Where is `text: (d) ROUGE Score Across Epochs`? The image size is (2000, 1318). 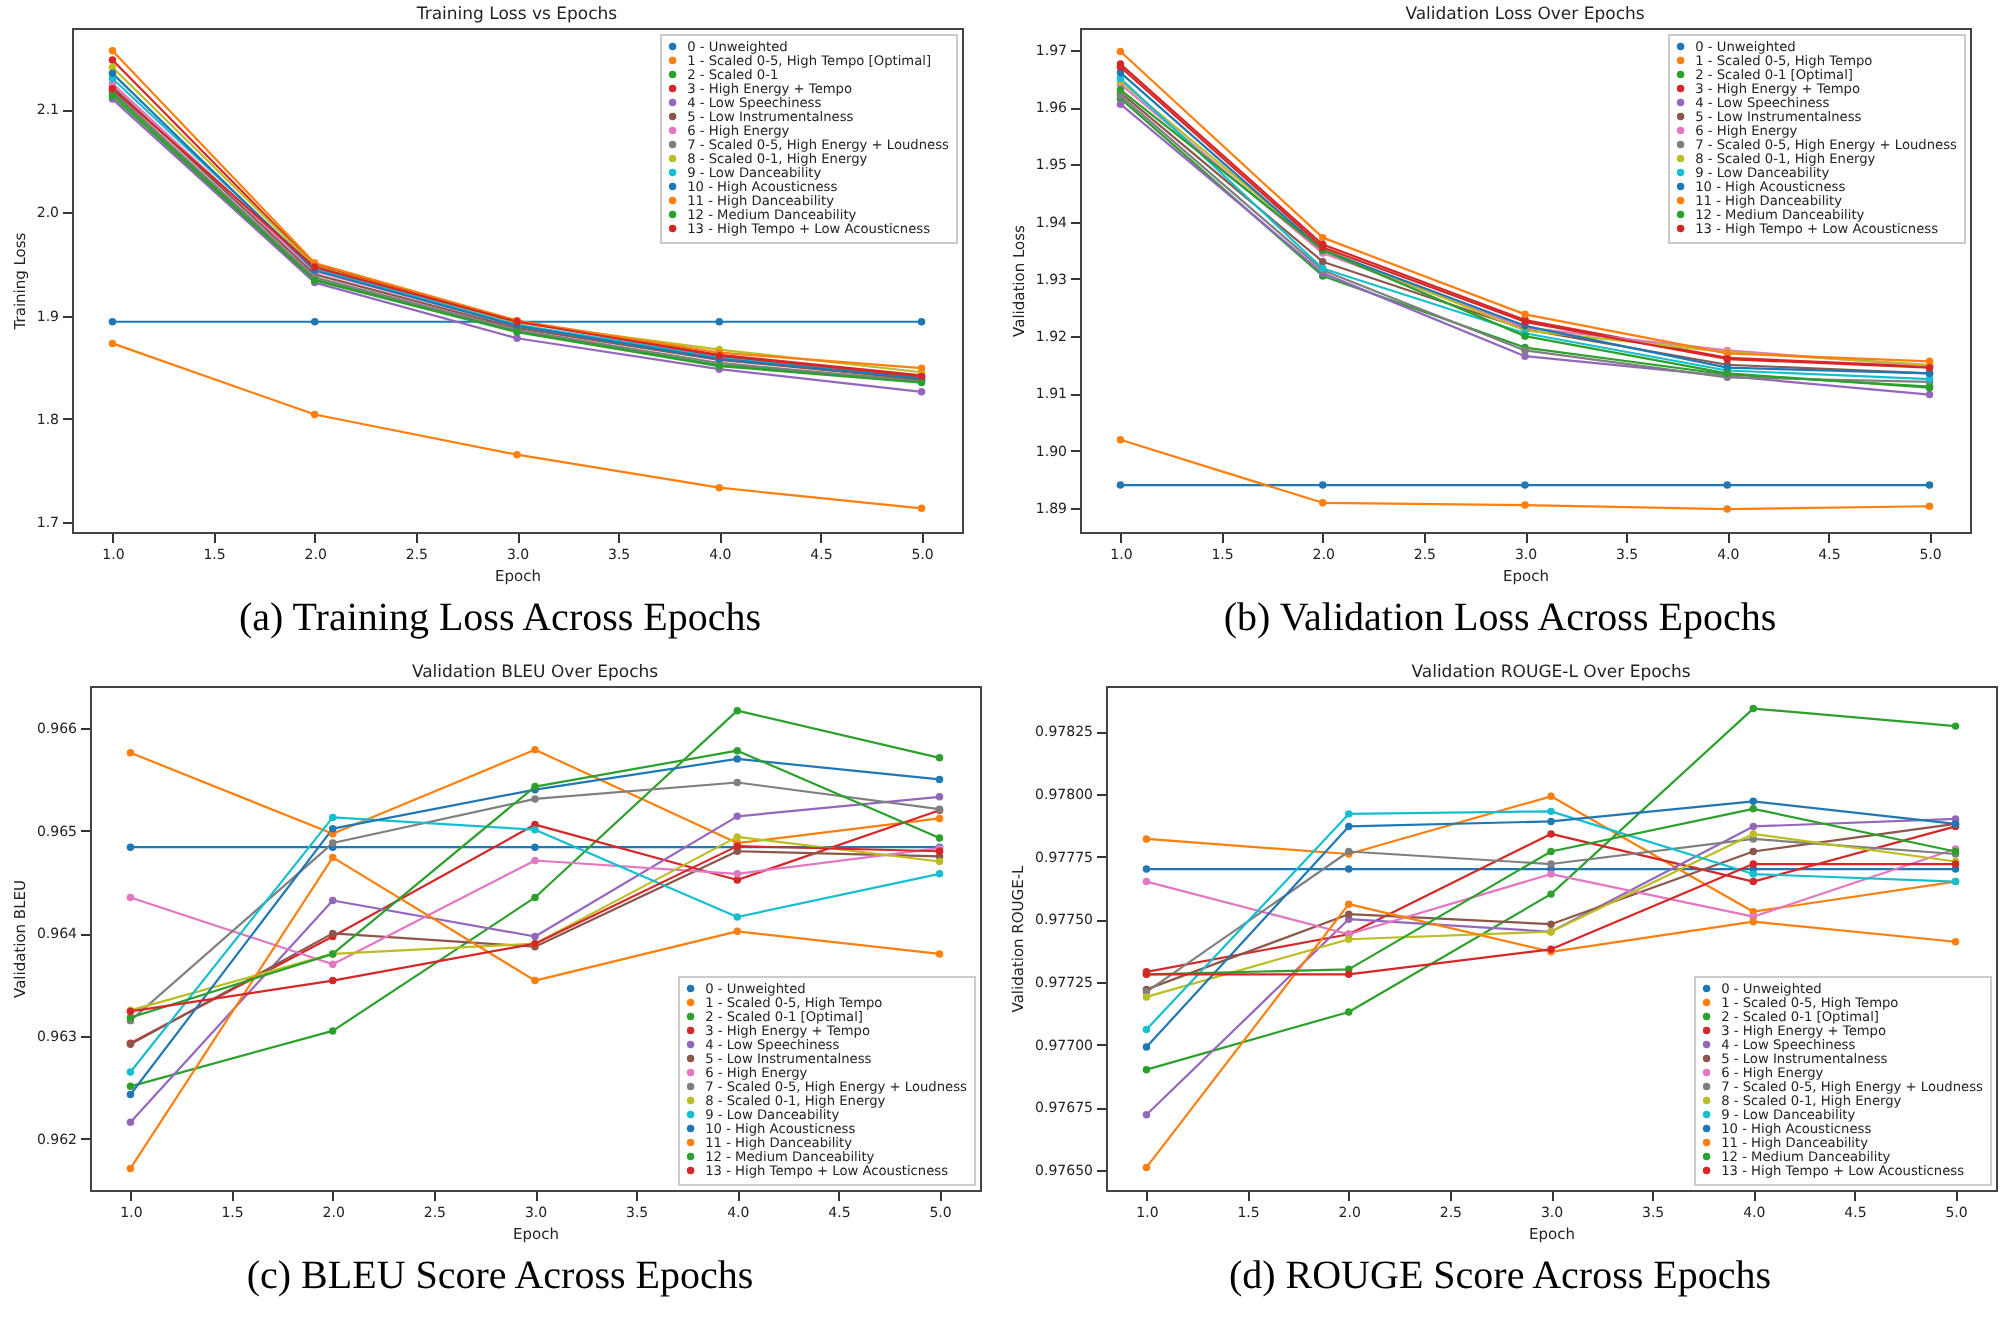 text: (d) ROUGE Score Across Epochs is located at coordinates (1500, 1277).